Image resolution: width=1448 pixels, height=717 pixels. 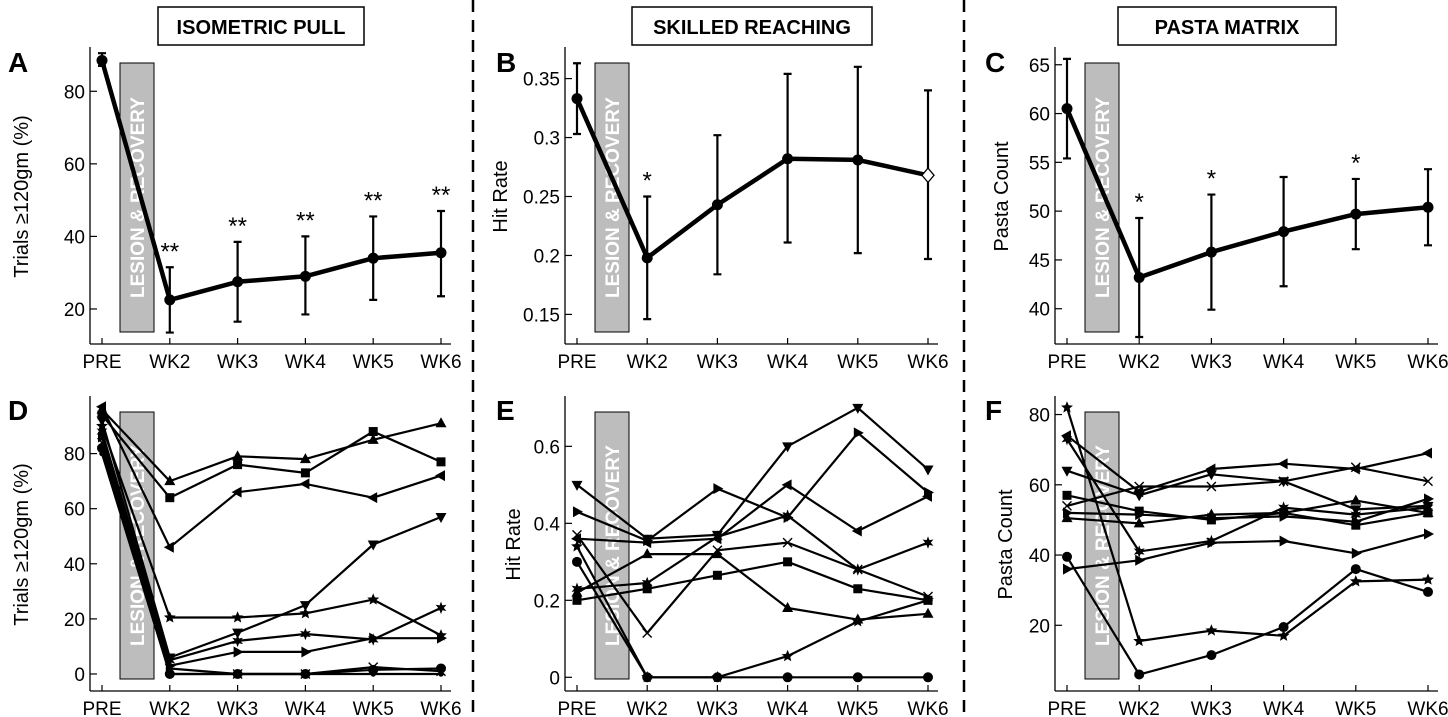 I want to click on column-title: ISOMETRIC PULL, so click(x=261, y=28).